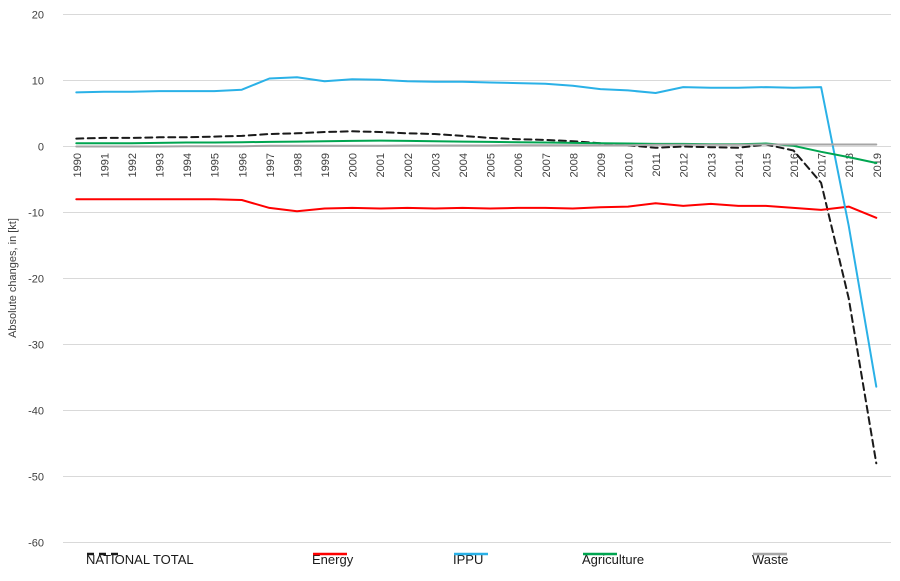  What do you see at coordinates (476, 208) in the screenshot?
I see `series-line-energy` at bounding box center [476, 208].